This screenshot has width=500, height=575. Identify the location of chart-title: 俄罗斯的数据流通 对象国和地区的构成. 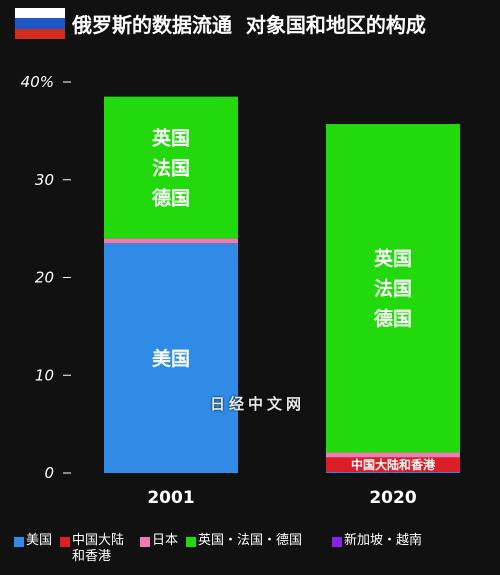
(249, 25).